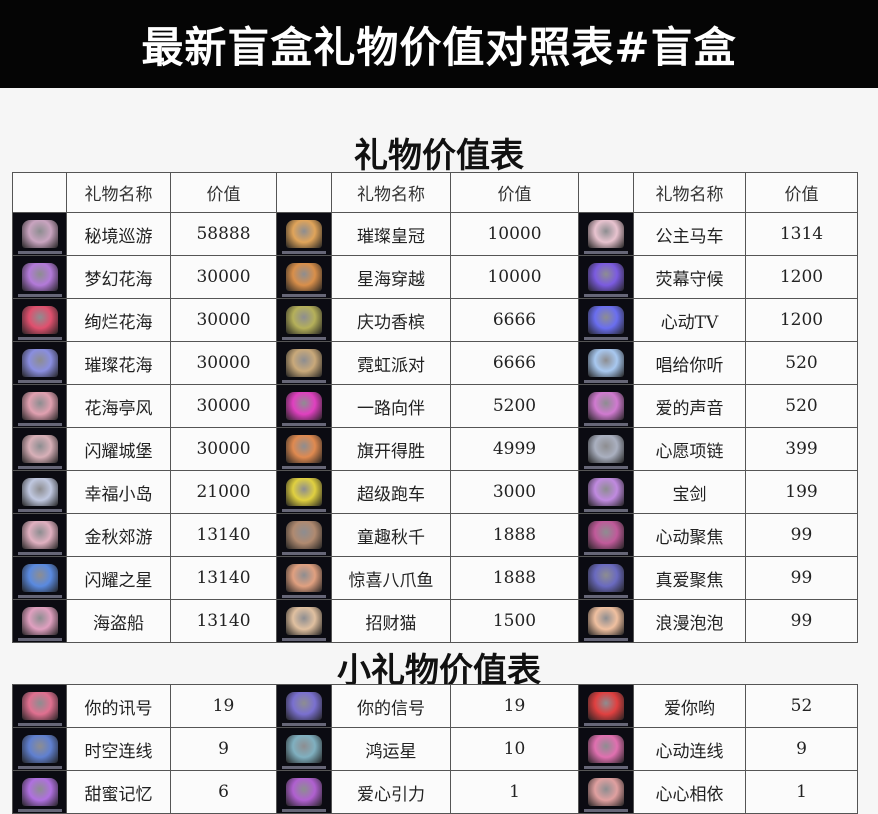  I want to click on gift-name: 宝剑, so click(689, 492).